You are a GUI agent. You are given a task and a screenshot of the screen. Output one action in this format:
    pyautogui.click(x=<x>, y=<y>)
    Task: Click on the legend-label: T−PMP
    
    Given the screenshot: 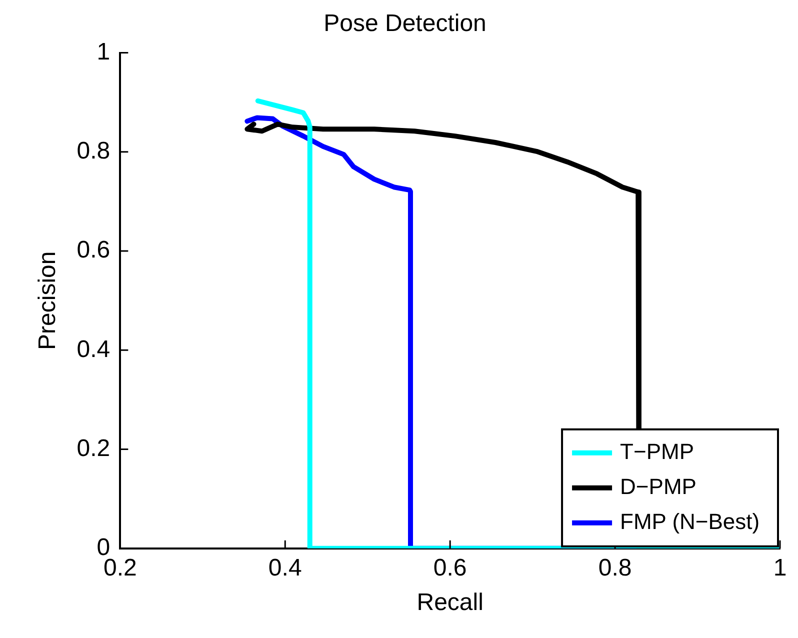 What is the action you would take?
    pyautogui.click(x=657, y=451)
    